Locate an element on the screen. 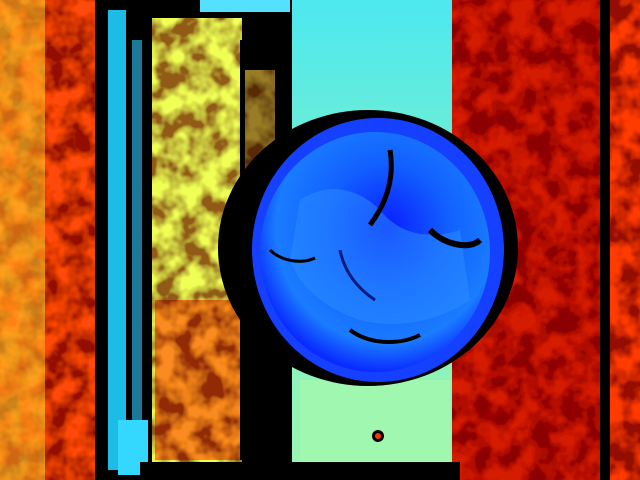 The image size is (640, 480). left-frame-strip is located at coordinates (125, 240).